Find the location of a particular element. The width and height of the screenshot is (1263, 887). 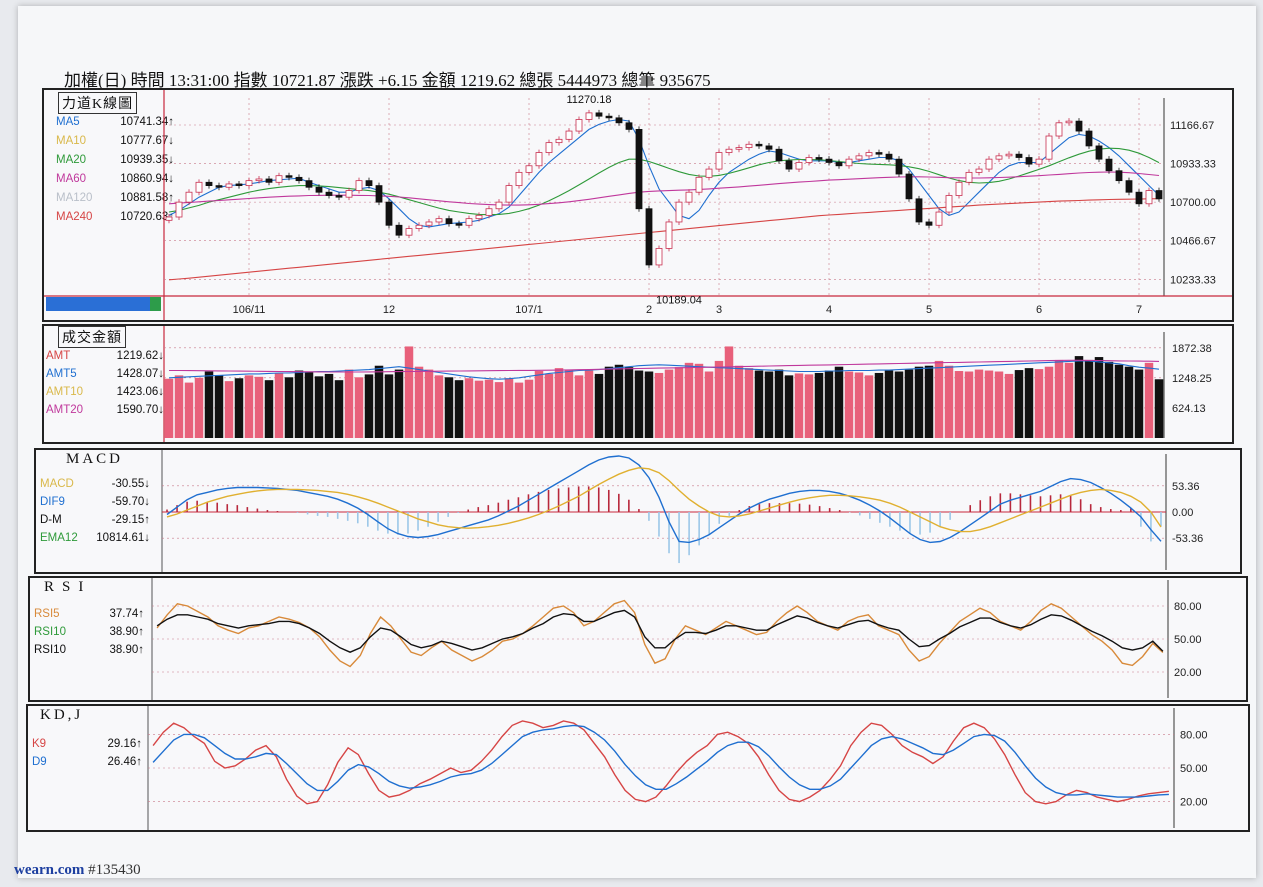

volume-y-tick: 624.13 is located at coordinates (1189, 409).